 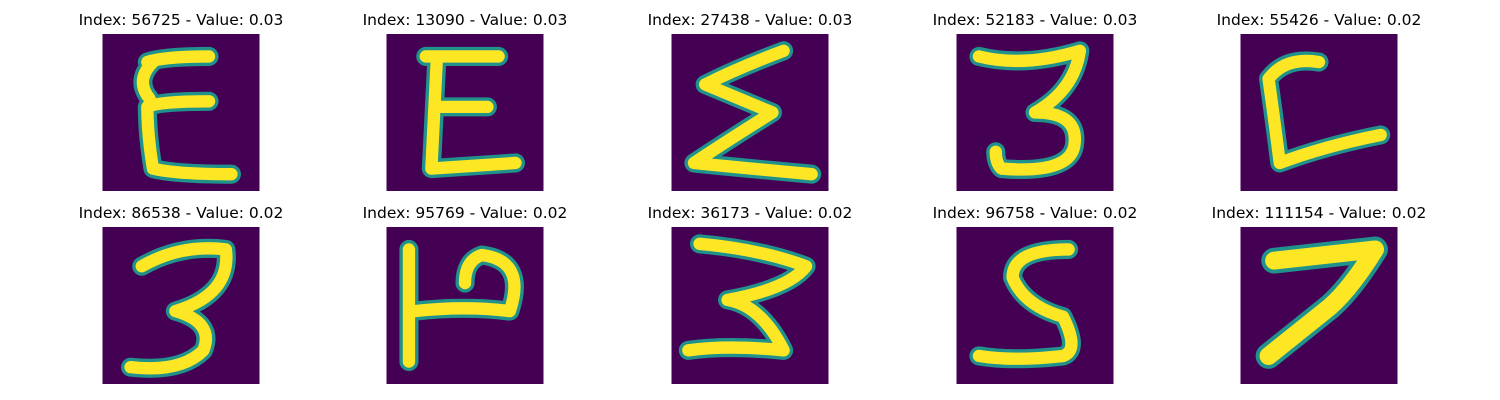 What do you see at coordinates (1319, 213) in the screenshot?
I see `sample-title: Index: 111154 - Value: 0.02` at bounding box center [1319, 213].